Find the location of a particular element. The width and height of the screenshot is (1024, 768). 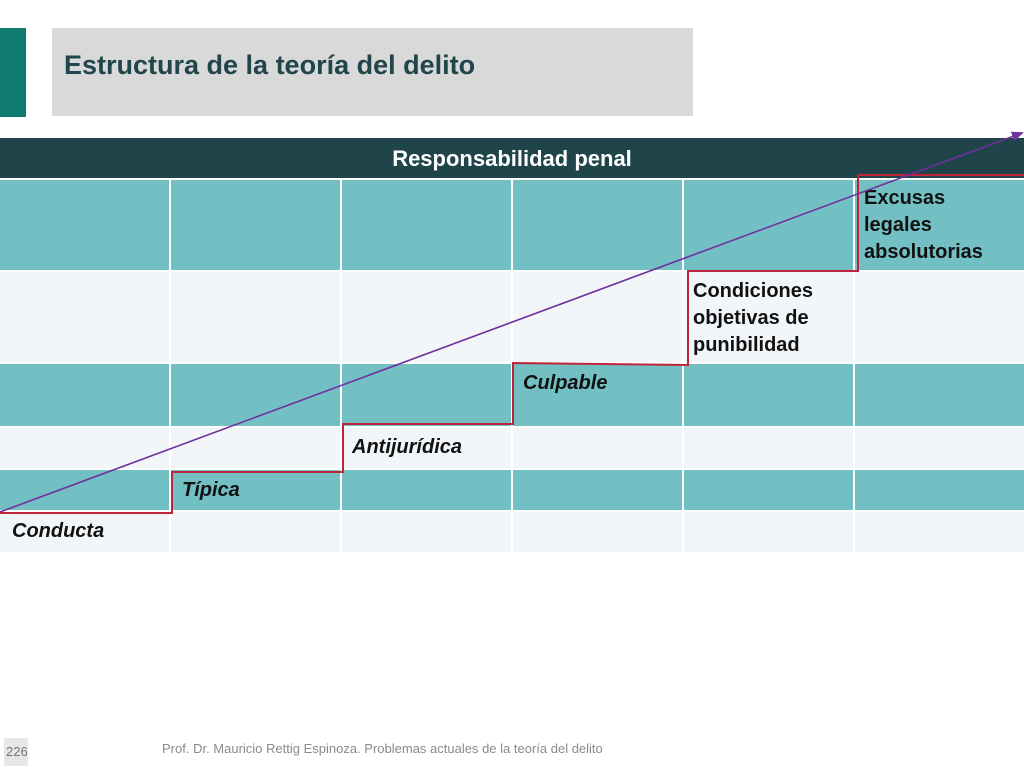

step-label-line: Excusas is located at coordinates (905, 198).